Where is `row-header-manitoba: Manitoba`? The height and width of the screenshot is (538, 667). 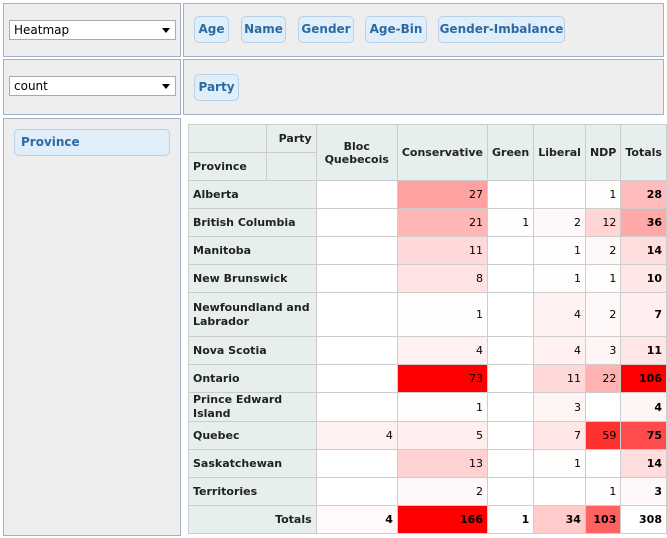
row-header-manitoba: Manitoba is located at coordinates (252, 250).